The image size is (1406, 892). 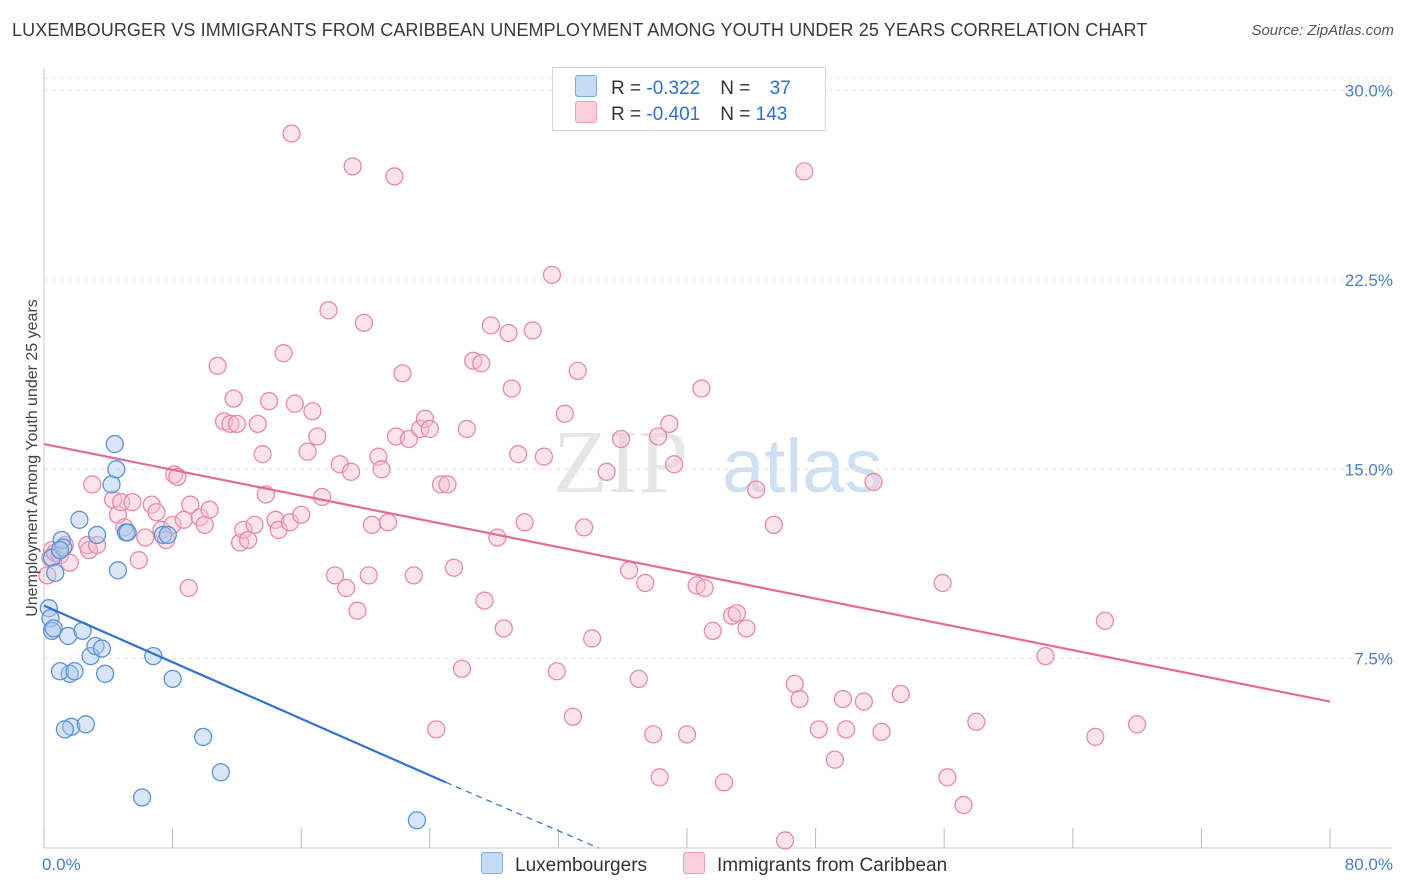 I want to click on chart-source: Source: ZipAtlas.com, so click(x=1322, y=30).